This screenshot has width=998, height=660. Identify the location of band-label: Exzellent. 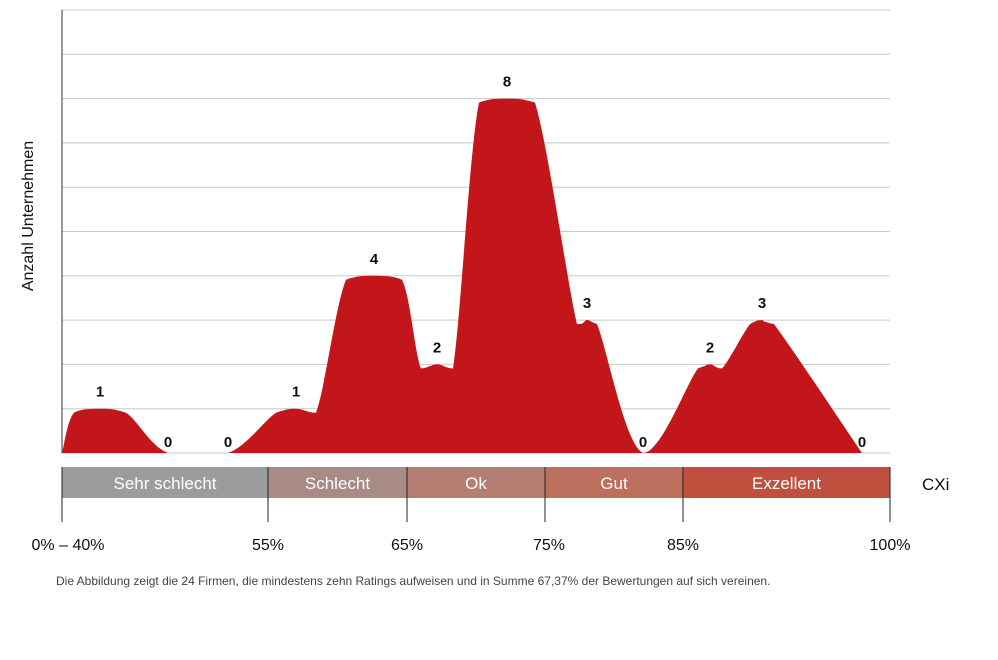
(786, 483).